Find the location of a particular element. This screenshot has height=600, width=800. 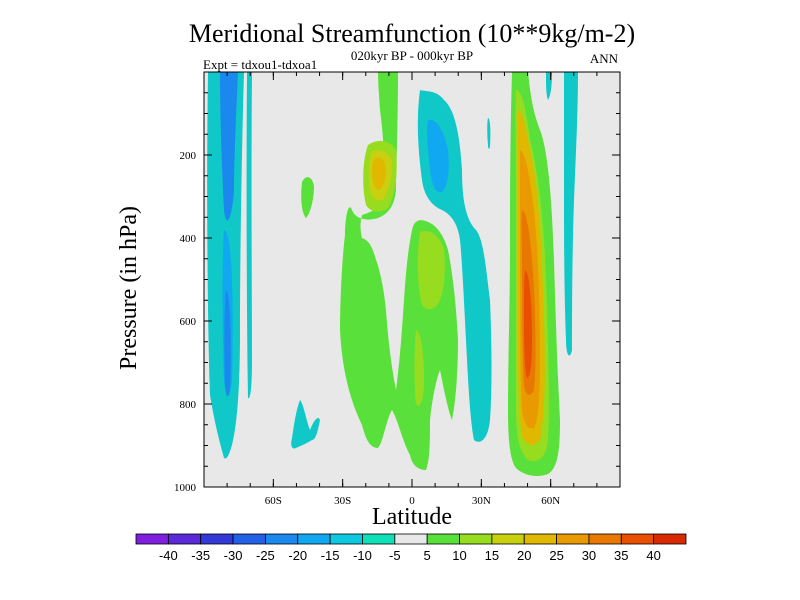

contour-tropical-neg-blue is located at coordinates (438, 156).